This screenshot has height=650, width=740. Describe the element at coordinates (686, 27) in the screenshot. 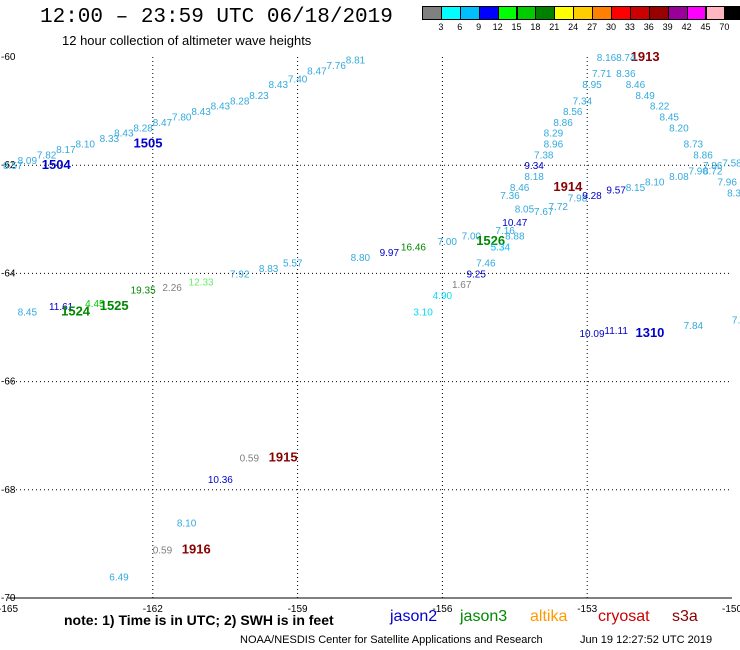

I see `colorbar-tick-label: 42` at that location.